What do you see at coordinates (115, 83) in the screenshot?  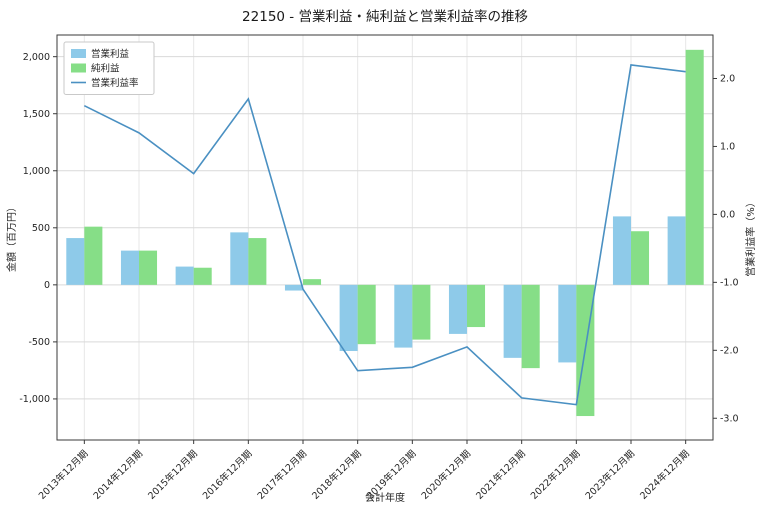 I see `legend-label: 営業利益率` at bounding box center [115, 83].